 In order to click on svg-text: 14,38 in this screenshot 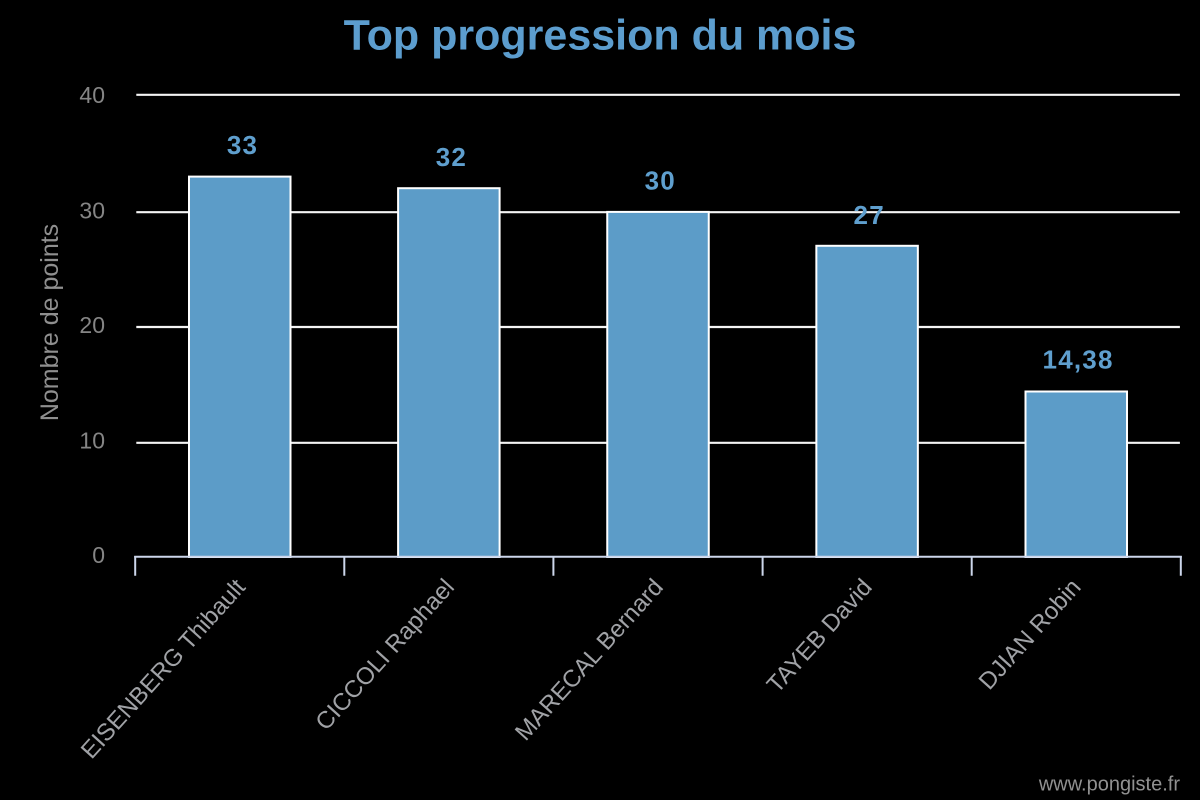, I will do `click(1078, 359)`.